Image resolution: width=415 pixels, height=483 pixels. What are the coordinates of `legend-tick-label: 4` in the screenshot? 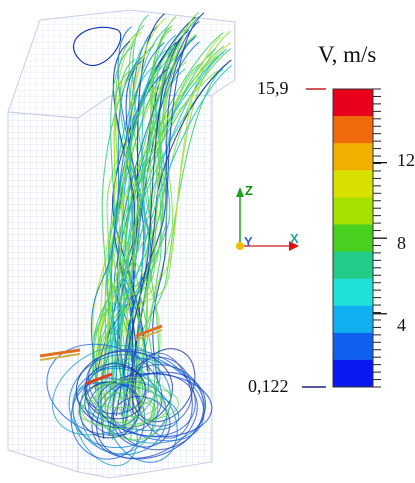 It's located at (401, 325).